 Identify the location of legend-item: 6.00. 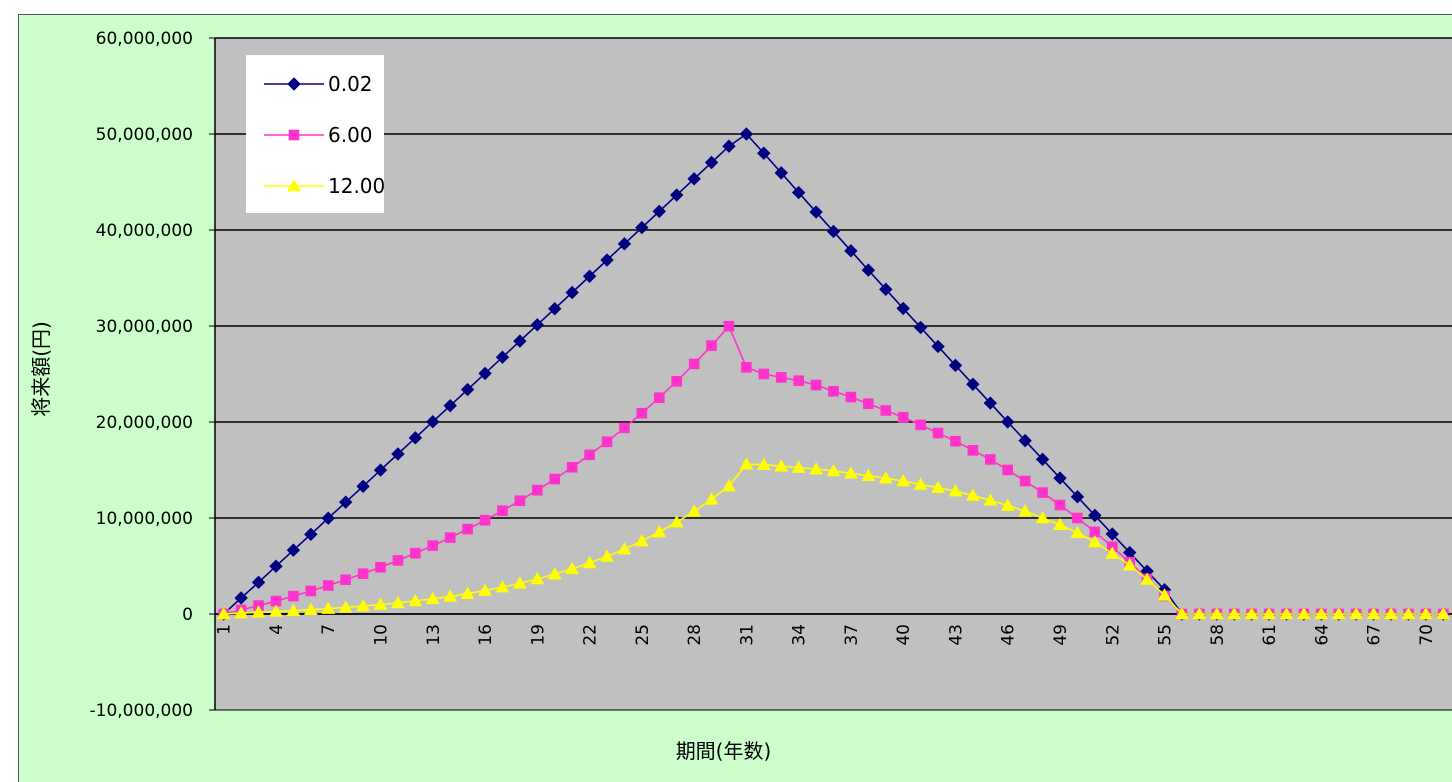
(318, 135).